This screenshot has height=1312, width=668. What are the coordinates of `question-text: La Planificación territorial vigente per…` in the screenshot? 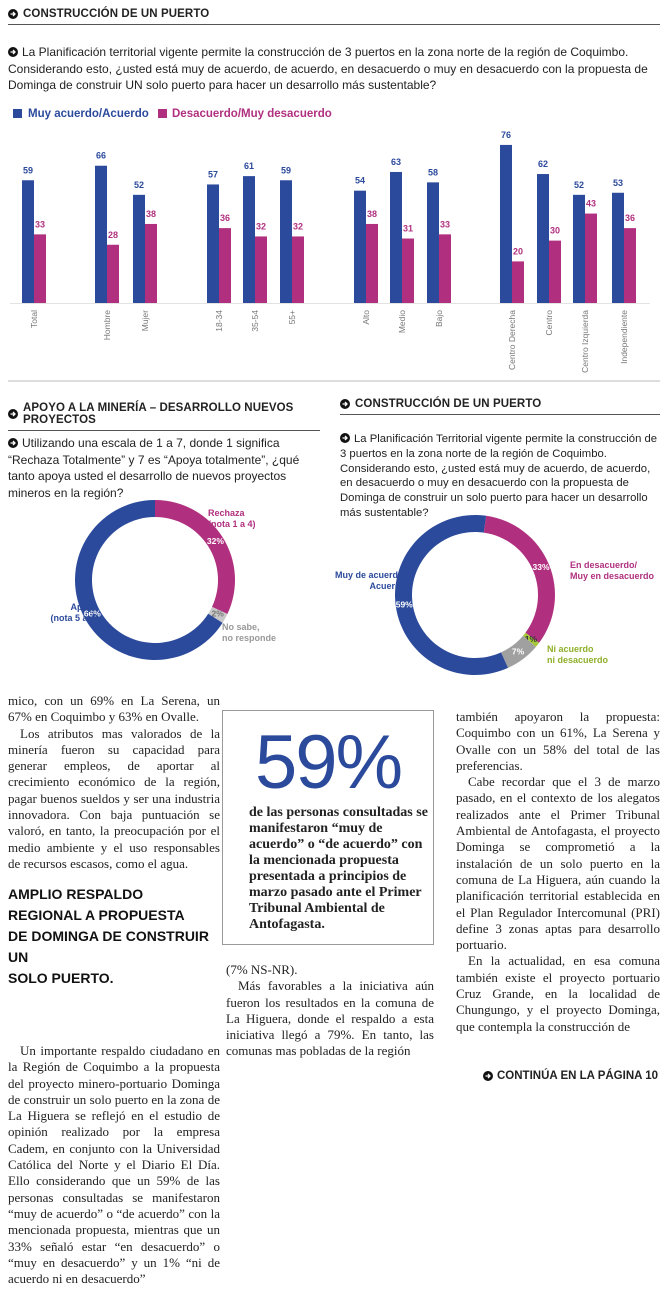 It's located at (328, 68).